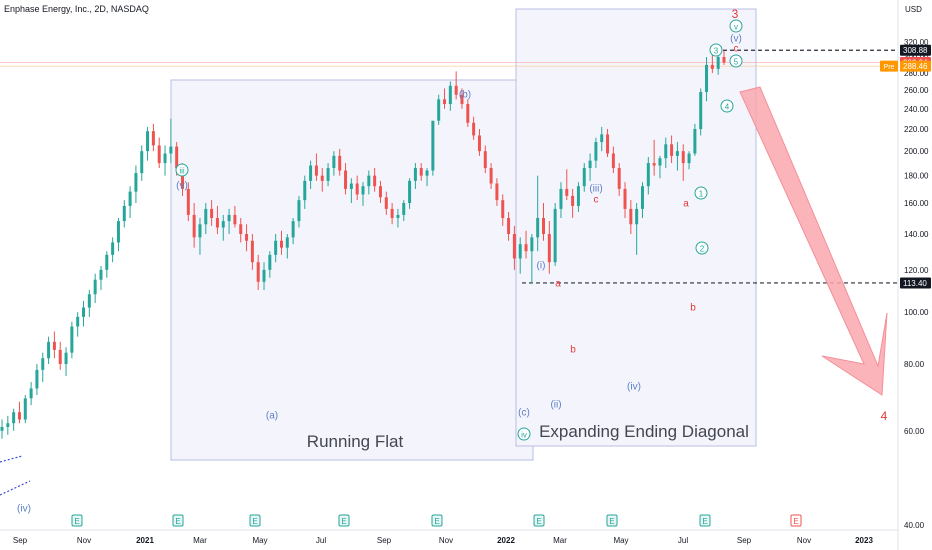 This screenshot has height=550, width=932. I want to click on wave-label: iv, so click(524, 435).